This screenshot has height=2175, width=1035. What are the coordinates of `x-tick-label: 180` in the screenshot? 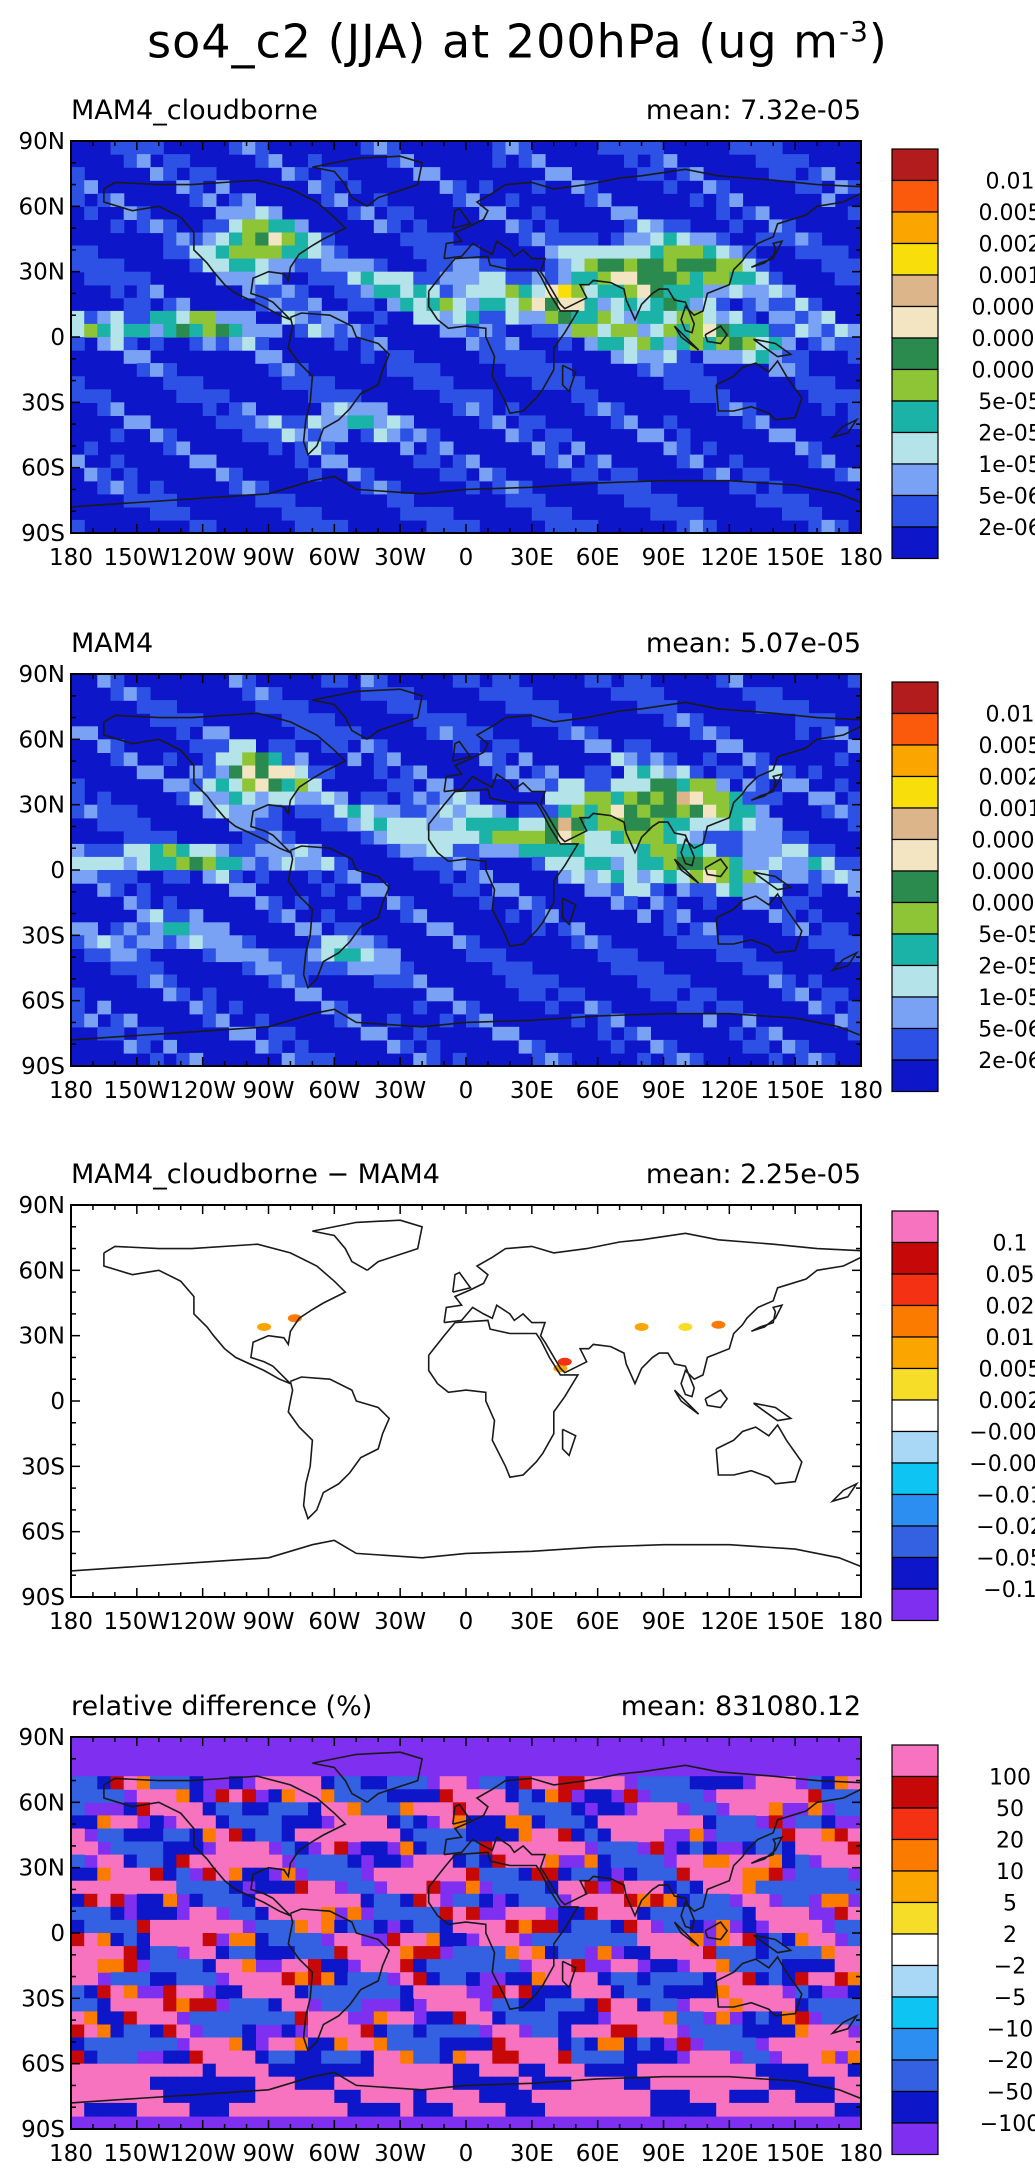 It's located at (71, 1091).